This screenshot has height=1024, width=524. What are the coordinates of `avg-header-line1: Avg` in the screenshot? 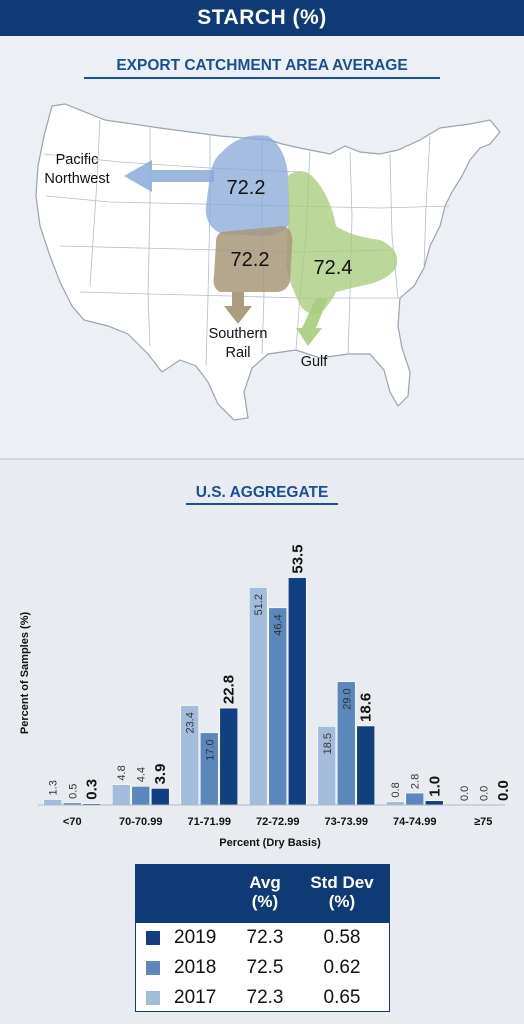 It's located at (265, 882).